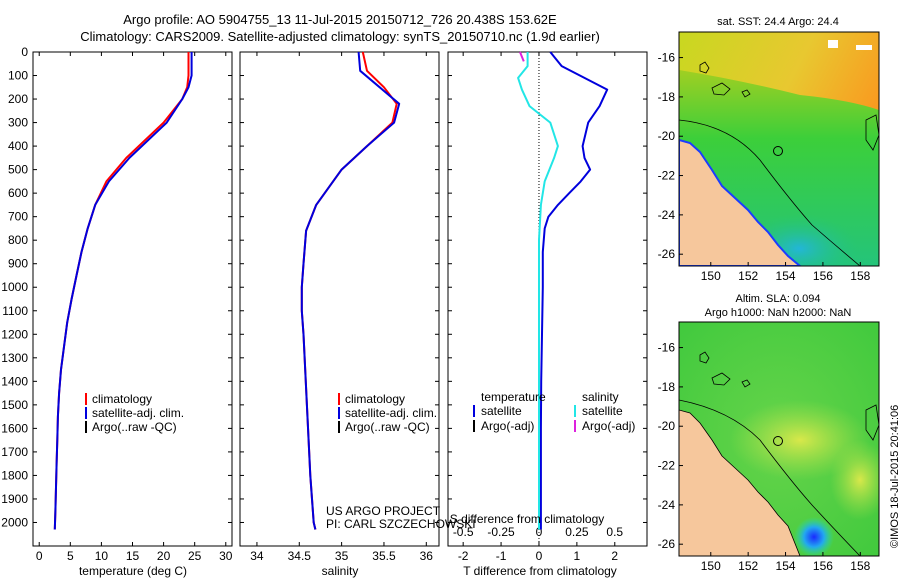  I want to click on salinity-series-satellite-adj-clim-, so click(350, 290).